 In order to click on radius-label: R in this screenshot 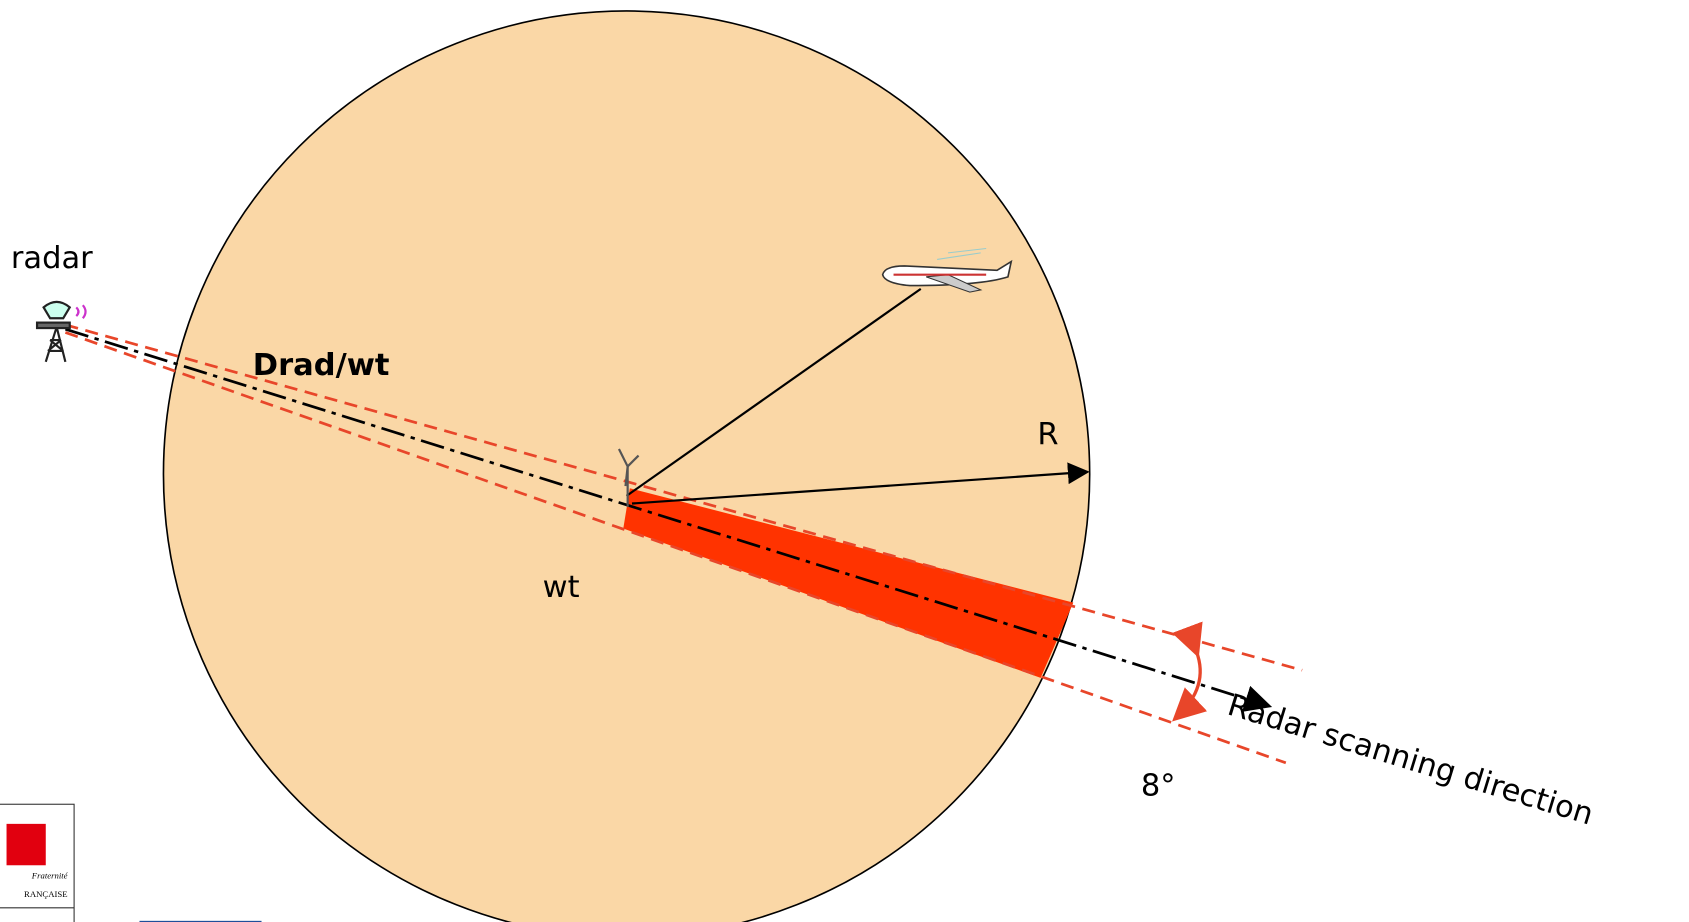, I will do `click(1047, 435)`.